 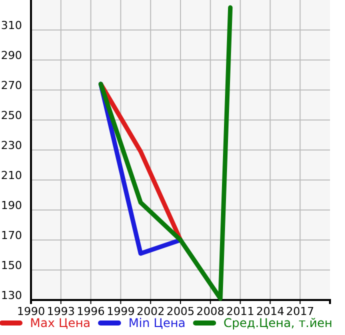 What do you see at coordinates (11, 265) in the screenshot?
I see `y-tick-label: 150` at bounding box center [11, 265].